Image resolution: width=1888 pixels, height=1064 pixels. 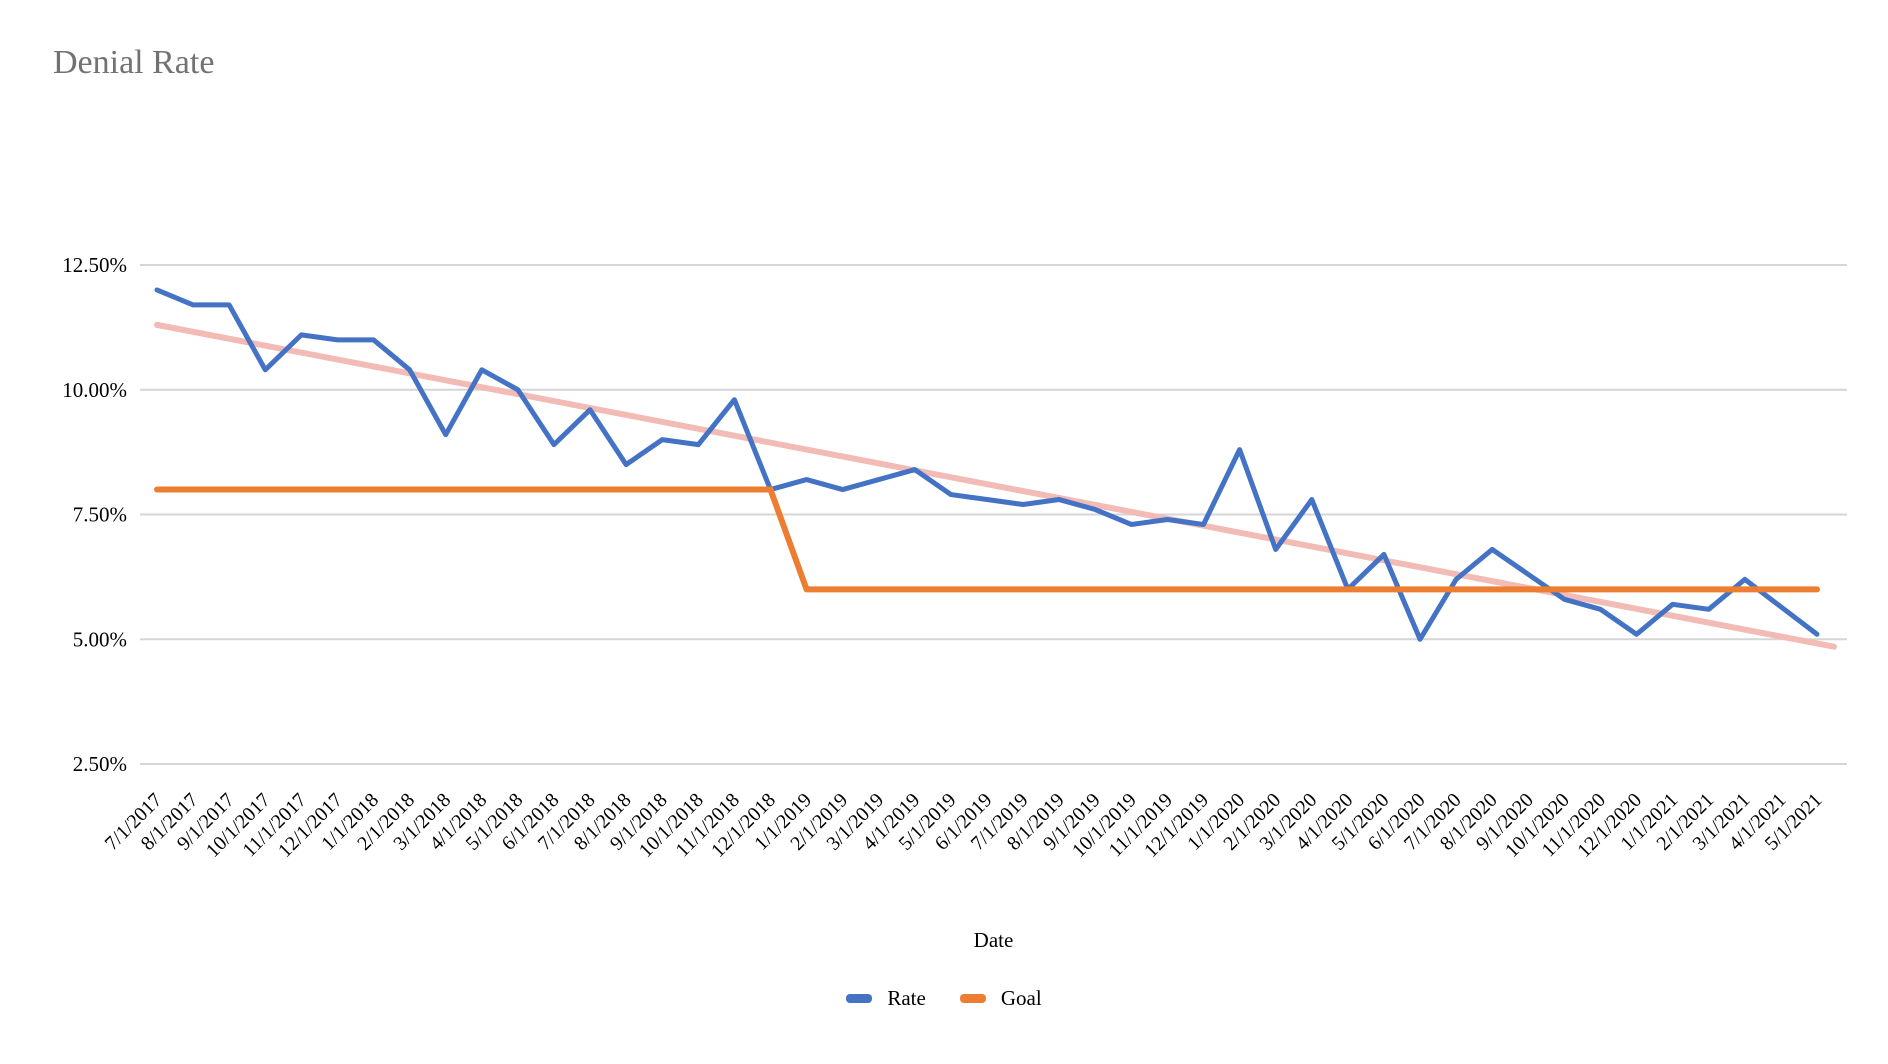 I want to click on y-axis-tick-label: 10.00%, so click(x=94, y=390).